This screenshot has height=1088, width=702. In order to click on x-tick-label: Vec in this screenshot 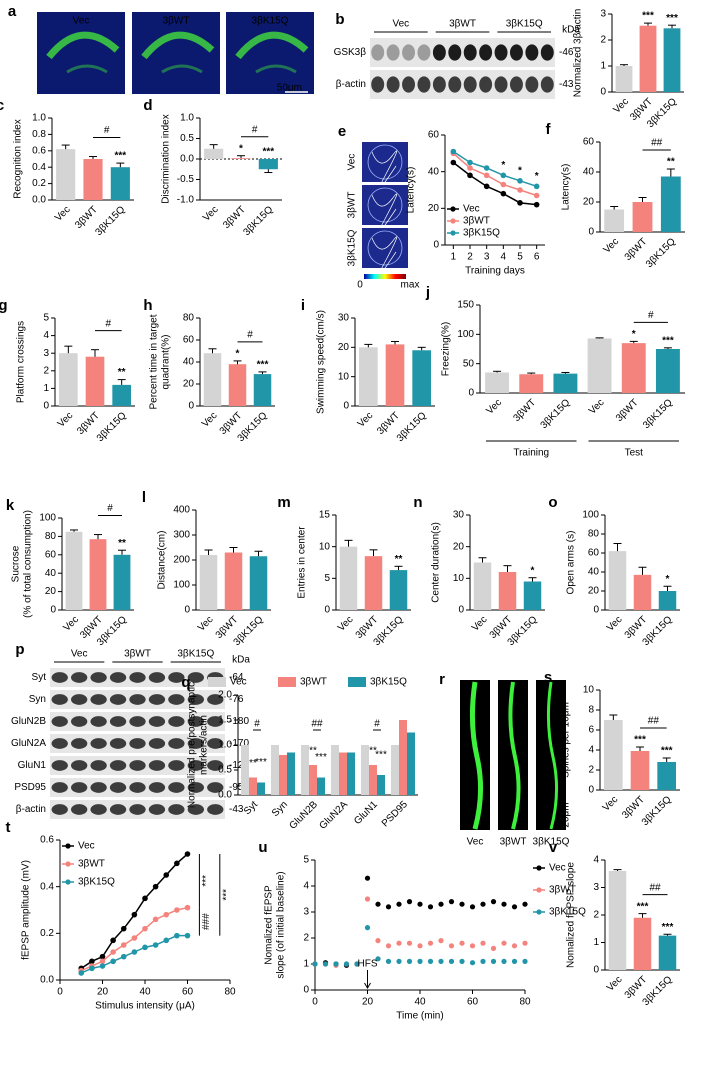, I will do `click(366, 420)`.